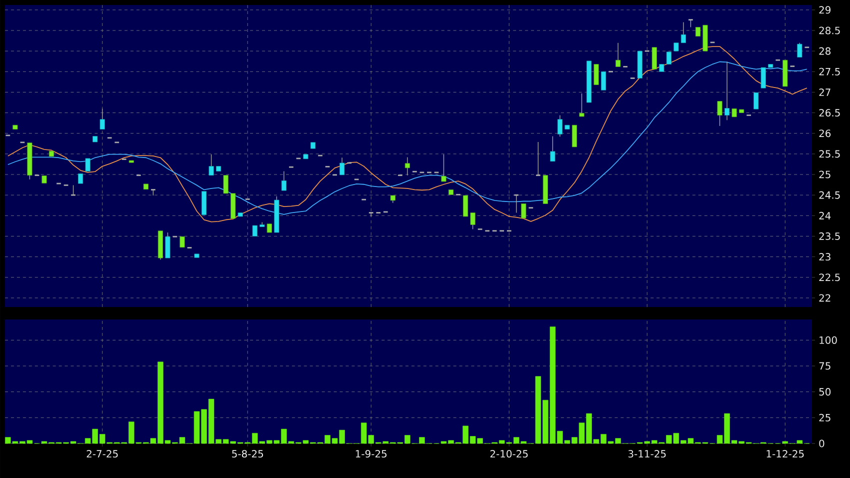 The height and width of the screenshot is (478, 850). Describe the element at coordinates (824, 298) in the screenshot. I see `y-tick-label: 22` at that location.